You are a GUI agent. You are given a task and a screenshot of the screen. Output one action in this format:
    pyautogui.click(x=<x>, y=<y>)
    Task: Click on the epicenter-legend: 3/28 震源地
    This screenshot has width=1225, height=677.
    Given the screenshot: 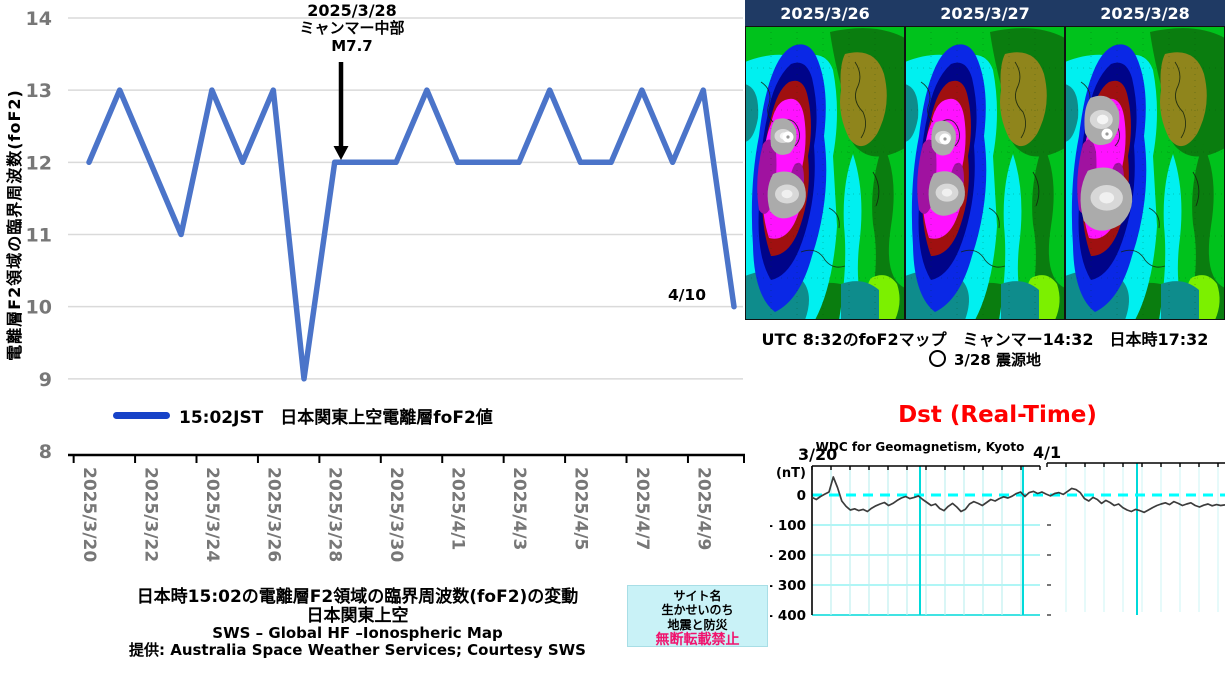 What is the action you would take?
    pyautogui.click(x=985, y=359)
    